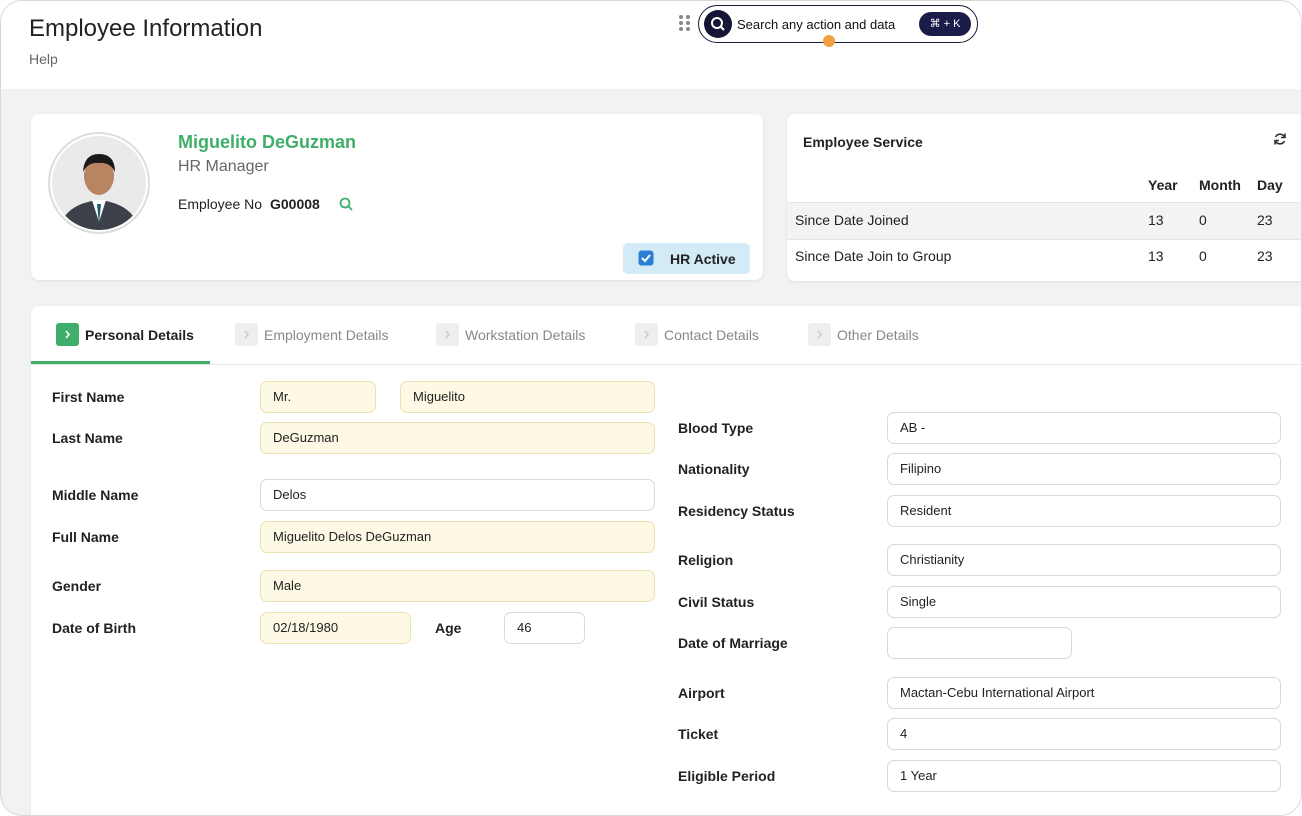  I want to click on field-label: Date of Birth, so click(94, 628).